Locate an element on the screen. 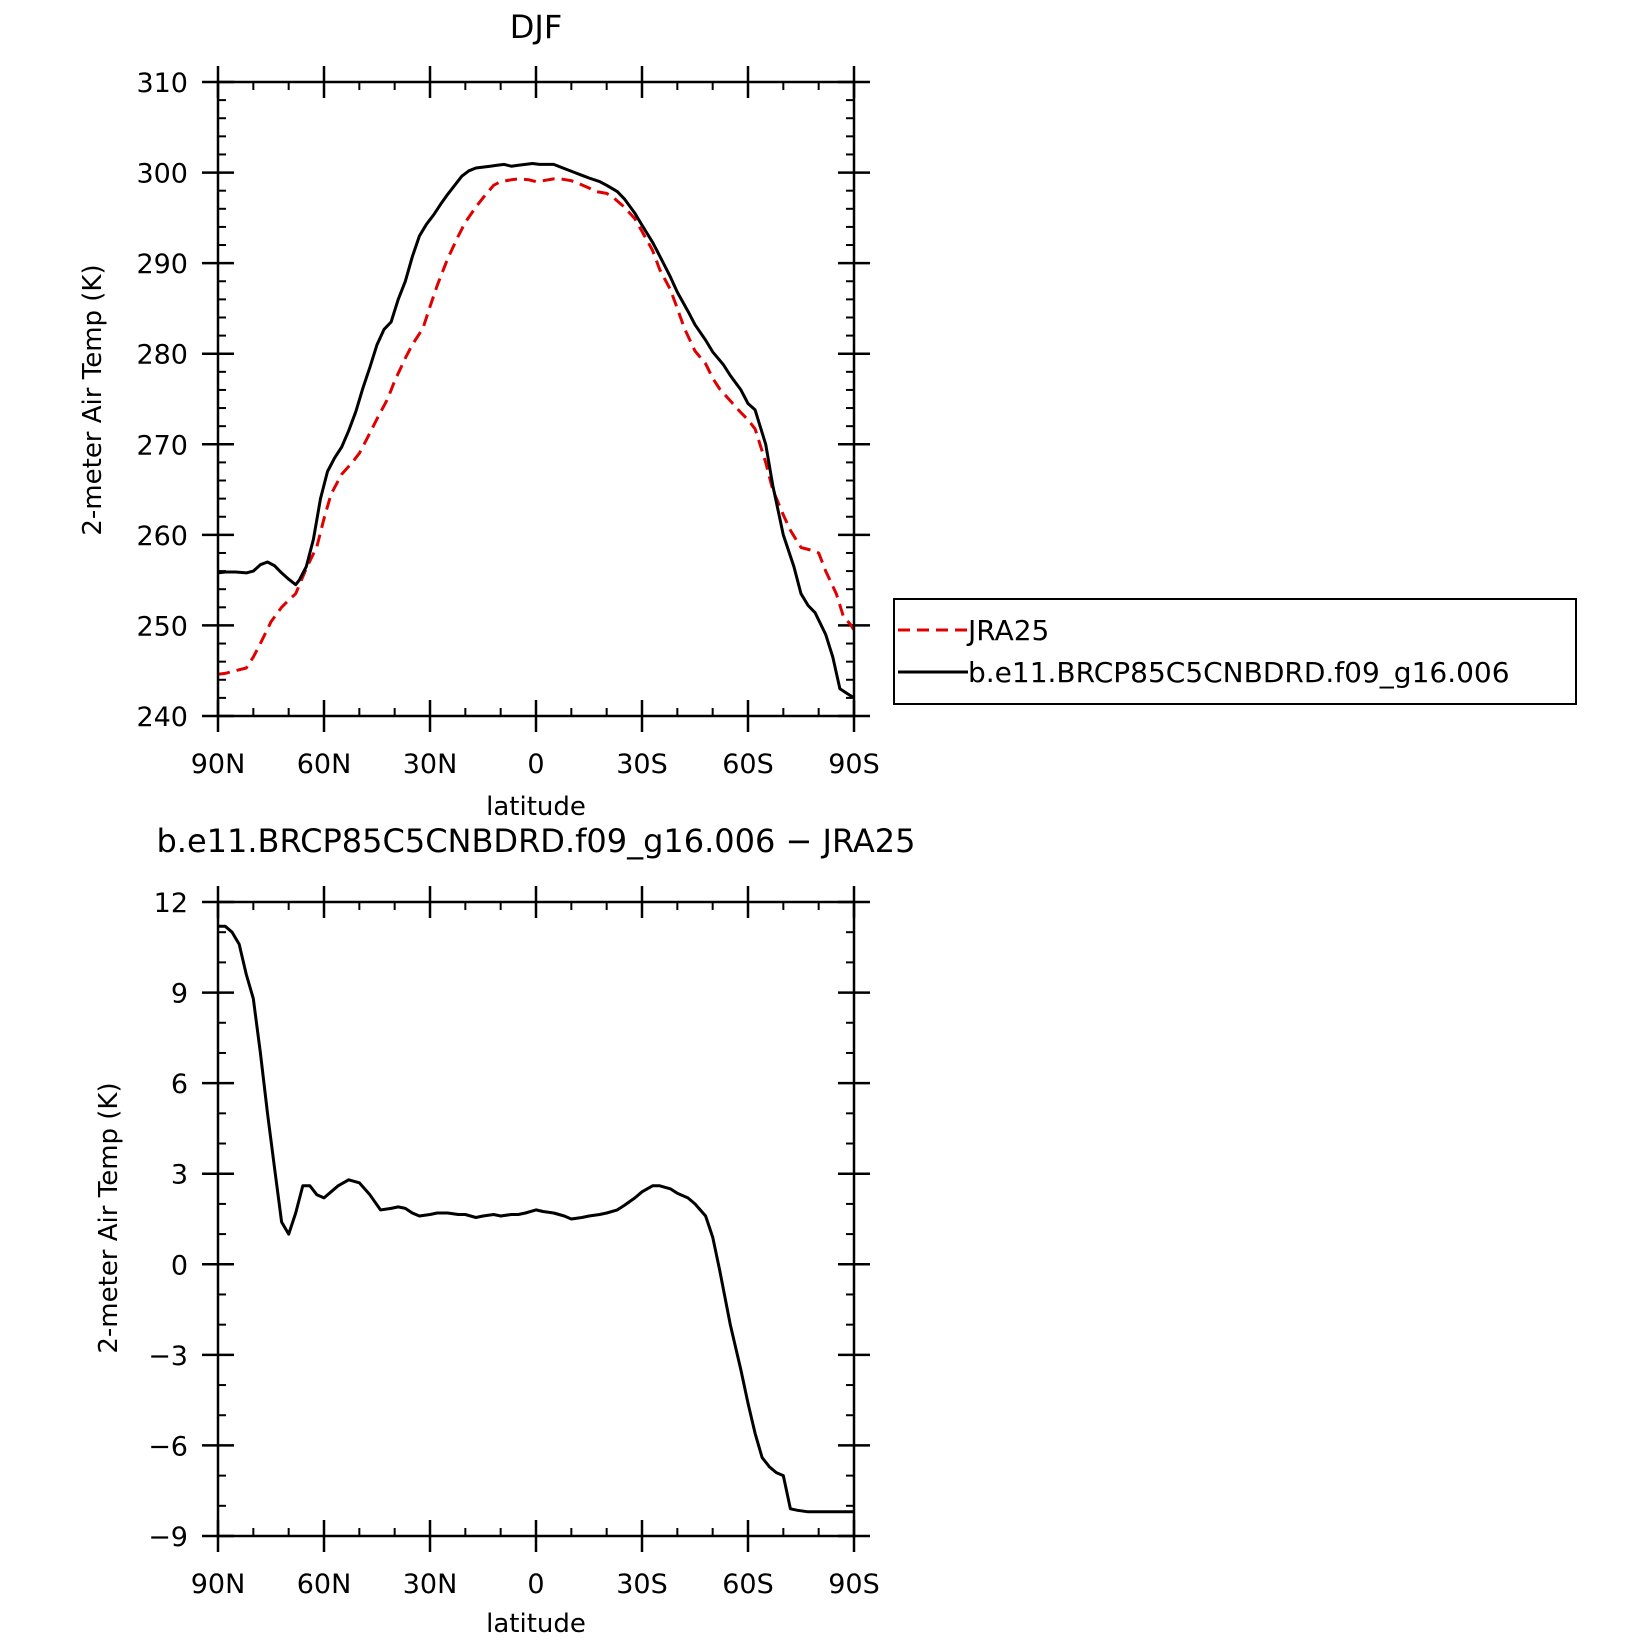 The width and height of the screenshot is (1645, 1641). bottom-series-line-difference is located at coordinates (536, 1219).